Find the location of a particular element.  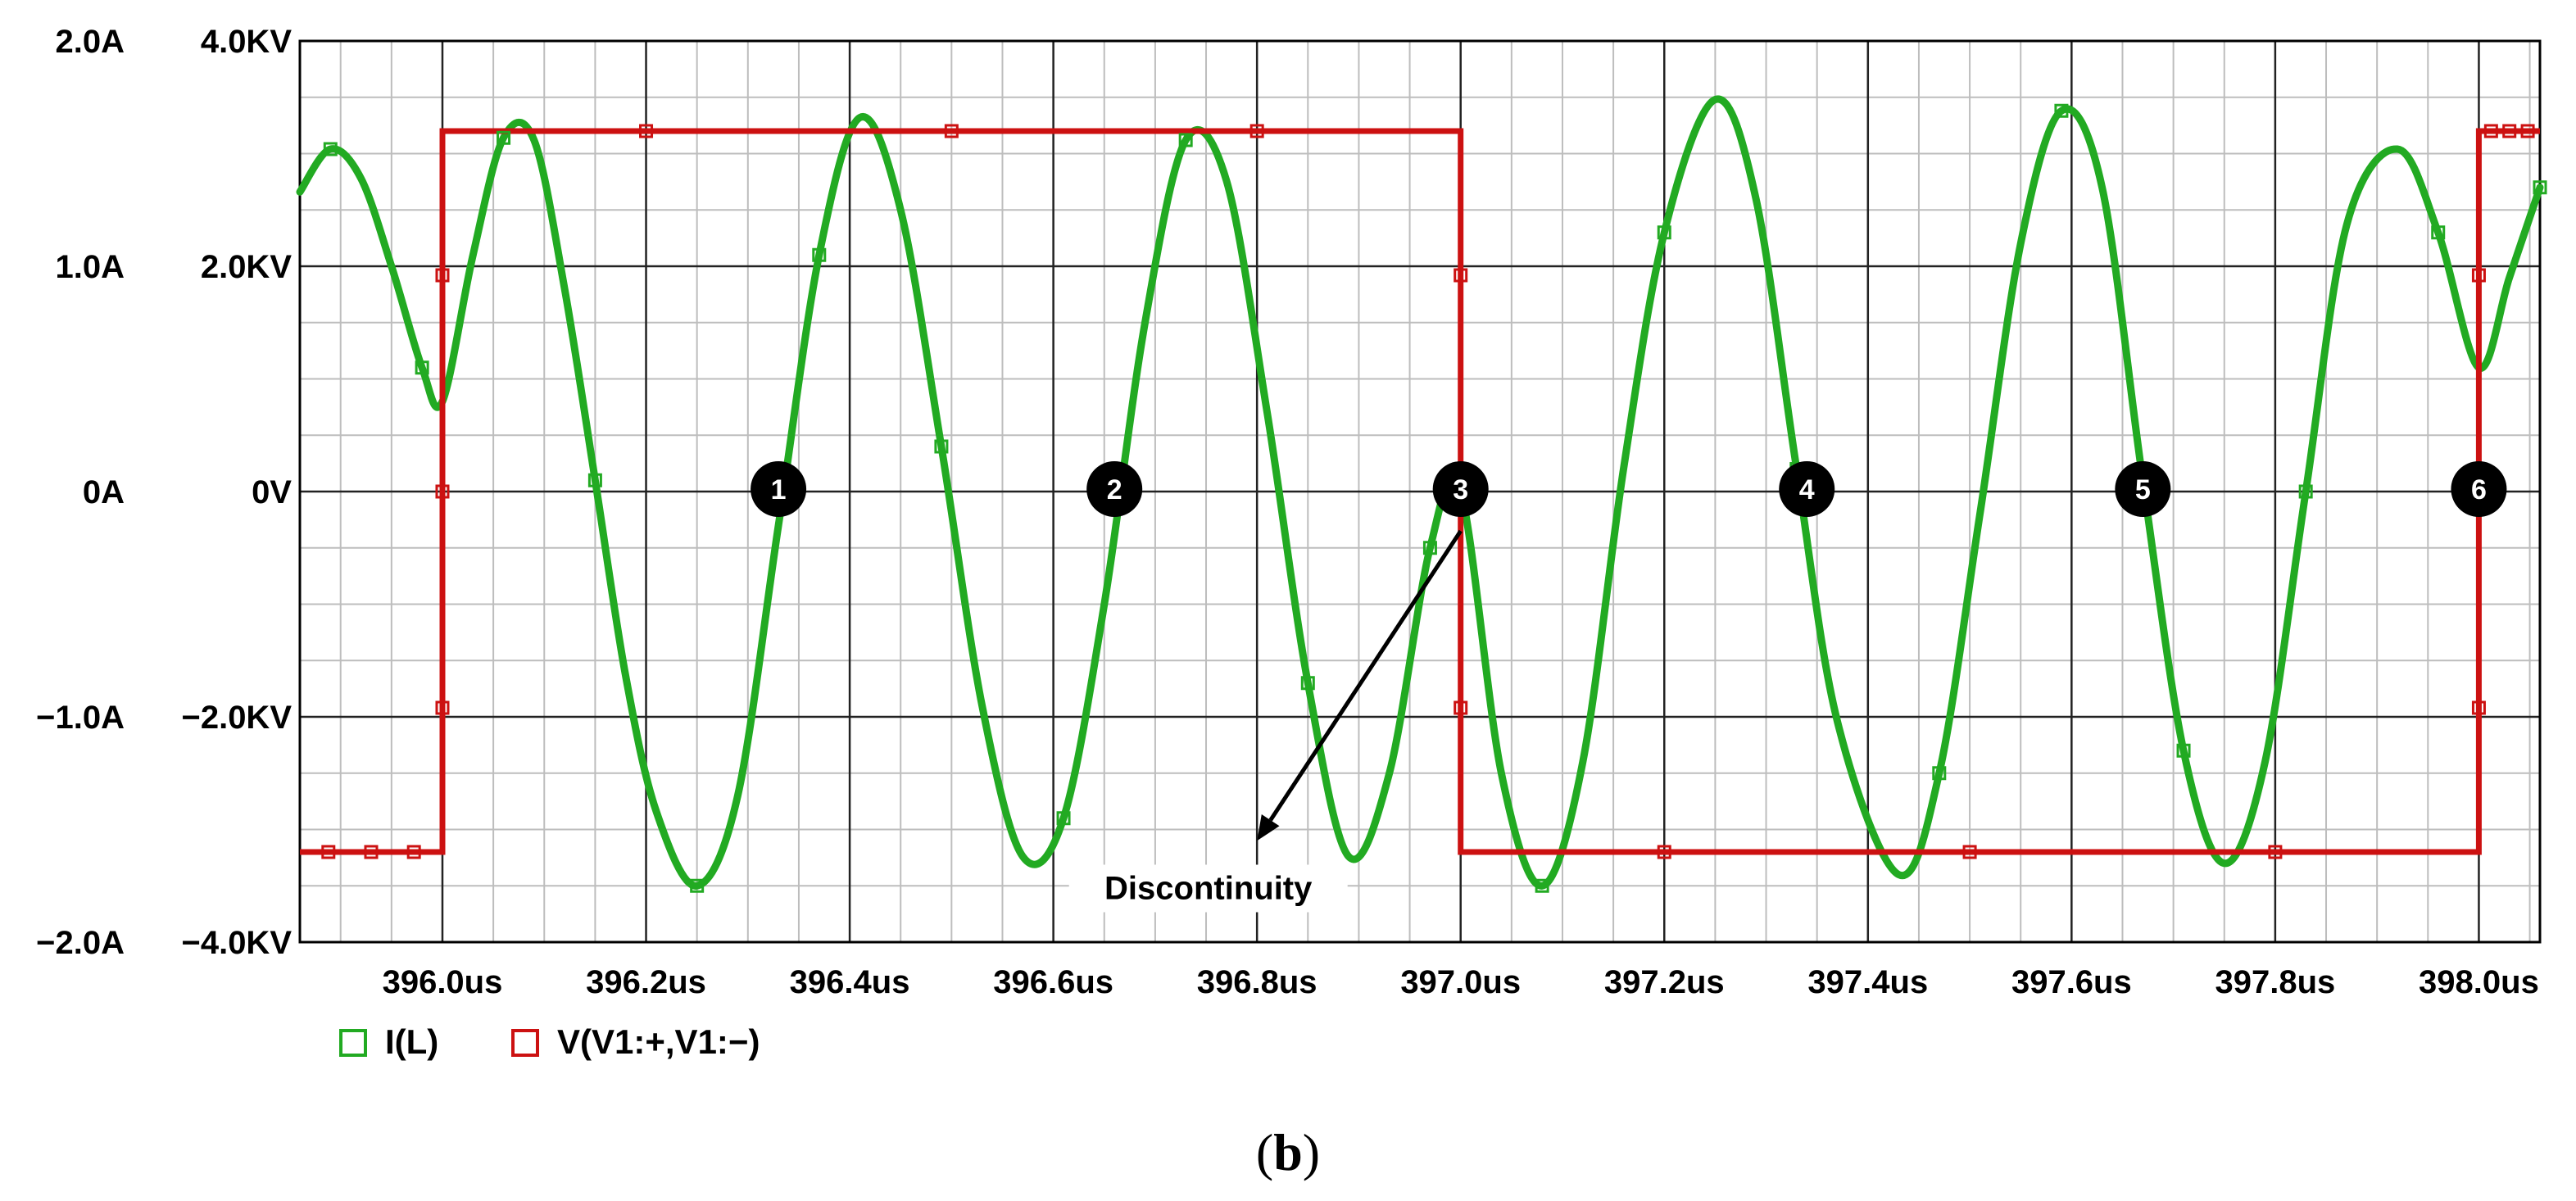

legend: I(L) V(V1:+,V1:−) is located at coordinates (549, 1041).